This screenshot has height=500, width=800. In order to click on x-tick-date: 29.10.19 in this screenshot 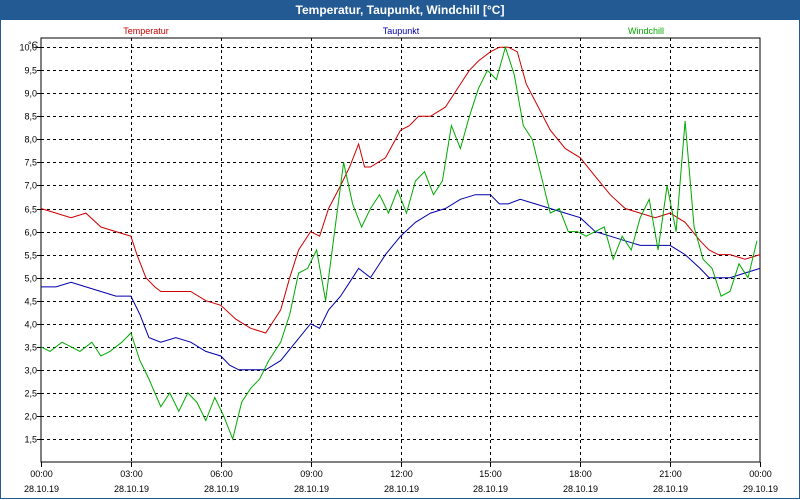, I will do `click(760, 489)`.